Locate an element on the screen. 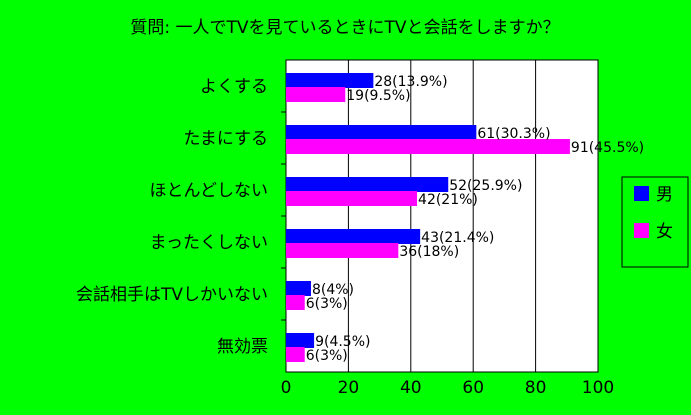 The image size is (691, 415). category-label: 会話相手はTVしかいない is located at coordinates (172, 295).